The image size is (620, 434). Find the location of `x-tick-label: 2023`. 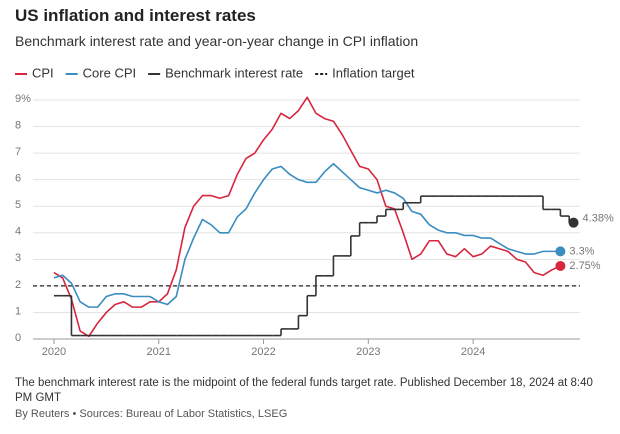

x-tick-label: 2023 is located at coordinates (368, 352).